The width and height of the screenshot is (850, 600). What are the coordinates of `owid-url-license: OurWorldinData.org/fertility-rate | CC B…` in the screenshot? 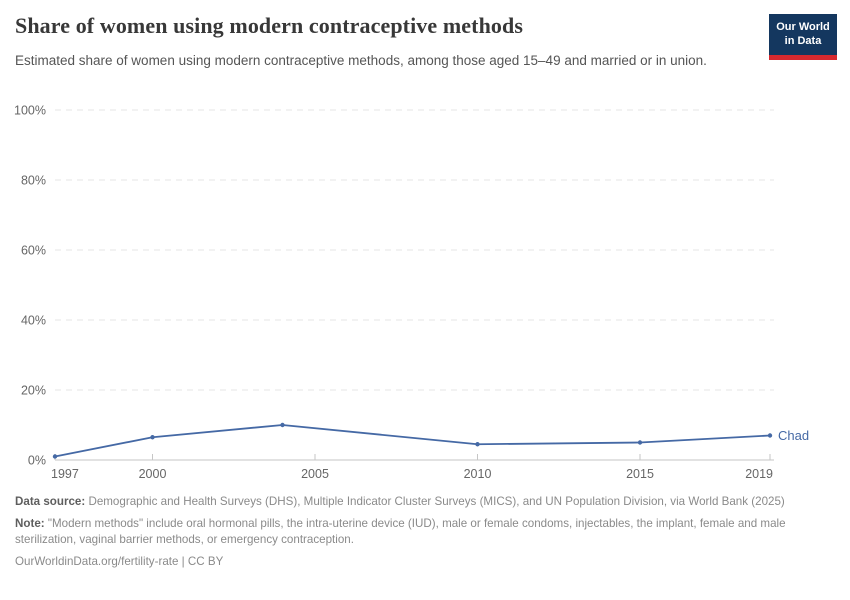 It's located at (119, 561).